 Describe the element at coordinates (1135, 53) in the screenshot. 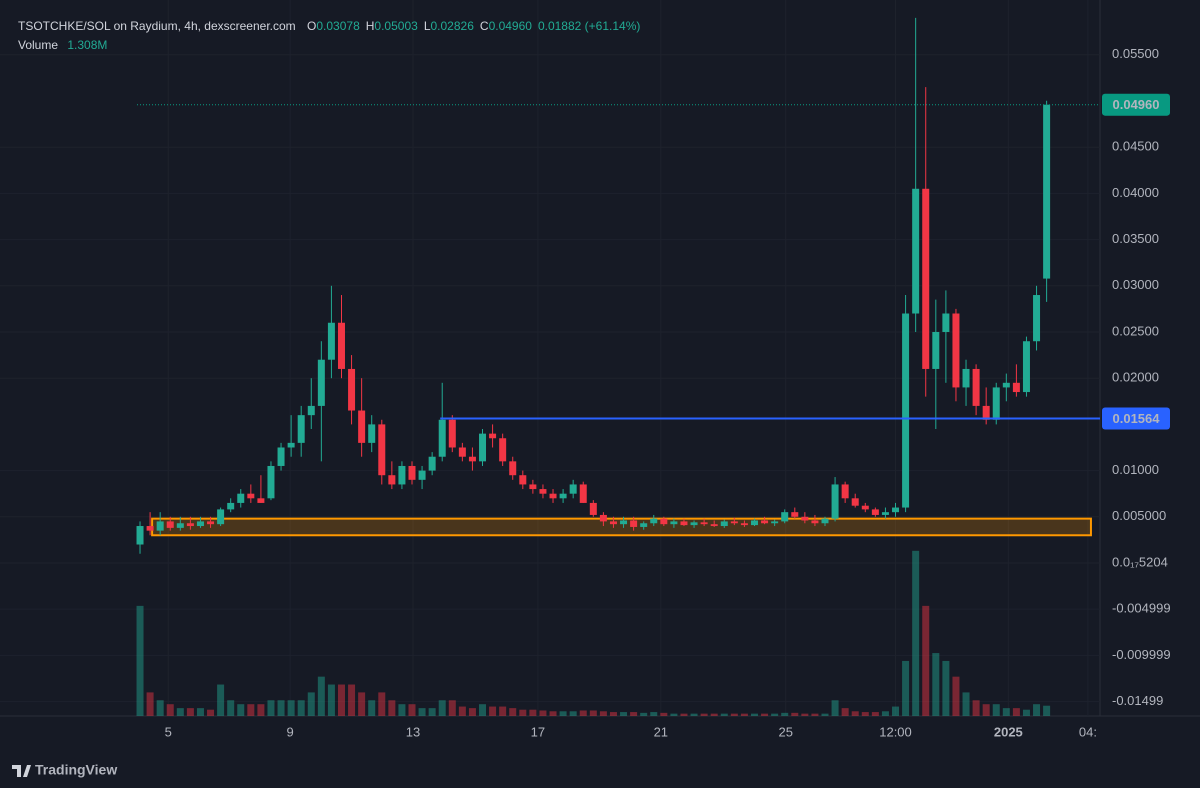

I see `y-tick-label: 0.05500` at that location.